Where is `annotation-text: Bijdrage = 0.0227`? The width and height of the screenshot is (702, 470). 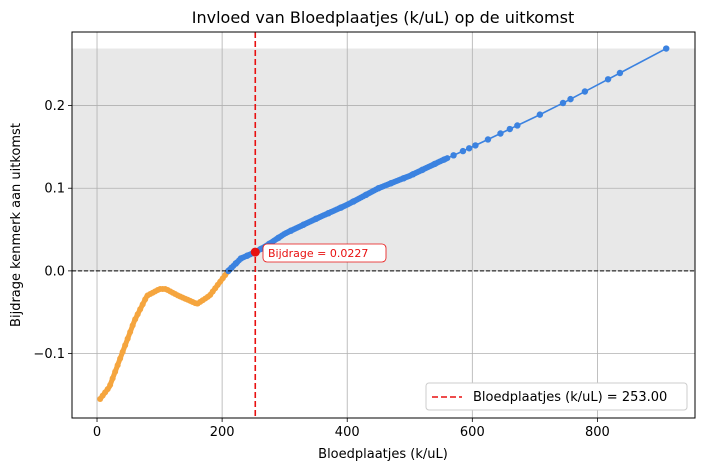 annotation-text: Bijdrage = 0.0227 is located at coordinates (318, 253).